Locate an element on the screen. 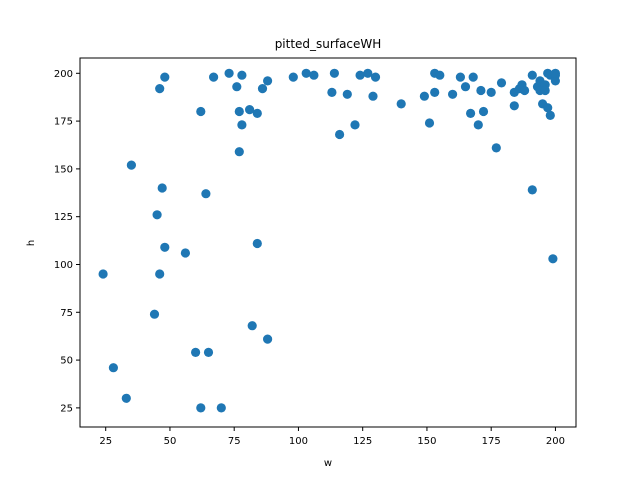 The height and width of the screenshot is (480, 640). y-tick-label: 175 is located at coordinates (63, 122).